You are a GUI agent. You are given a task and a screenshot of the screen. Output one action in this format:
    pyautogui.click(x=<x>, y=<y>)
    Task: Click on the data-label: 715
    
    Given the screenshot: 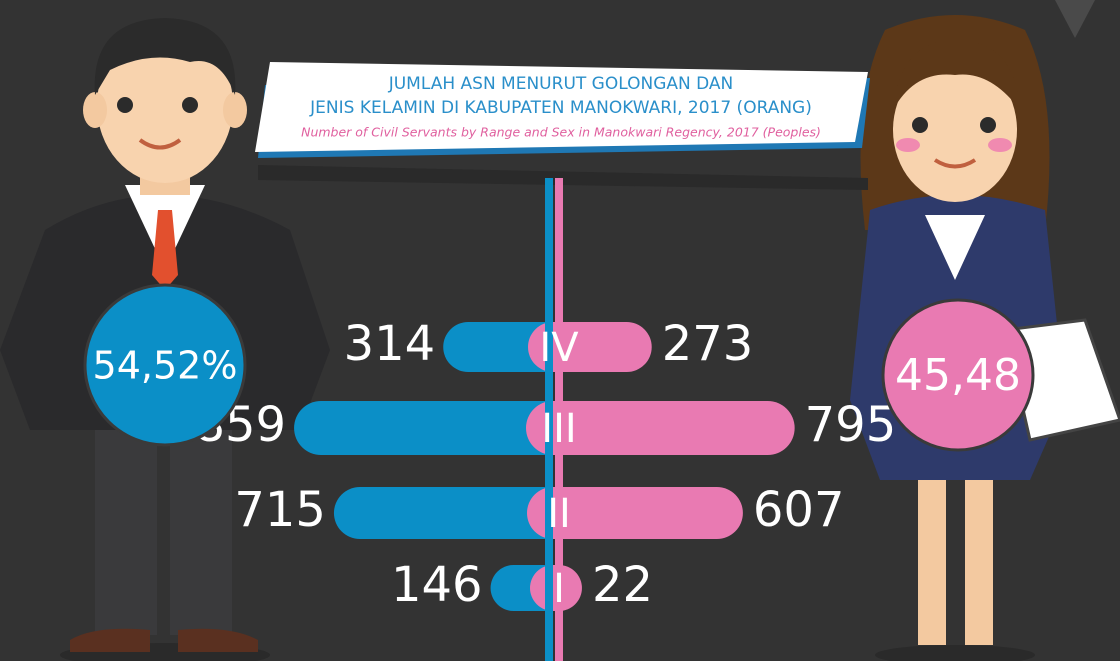 What is the action you would take?
    pyautogui.click(x=280, y=510)
    